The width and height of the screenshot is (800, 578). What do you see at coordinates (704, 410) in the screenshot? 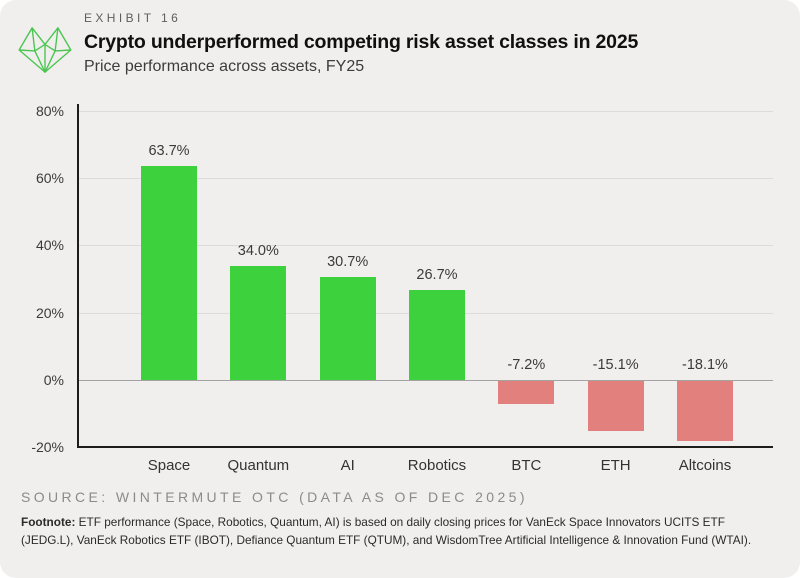
I see `bar-altcoins` at bounding box center [704, 410].